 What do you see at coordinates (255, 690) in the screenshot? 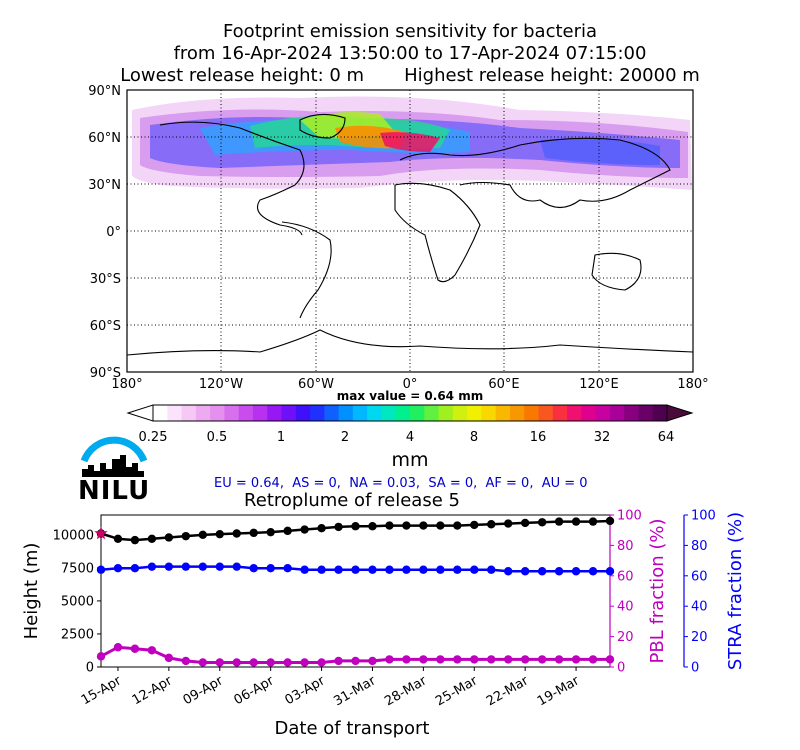
I see `x-tick-label: 06-Apr` at bounding box center [255, 690].